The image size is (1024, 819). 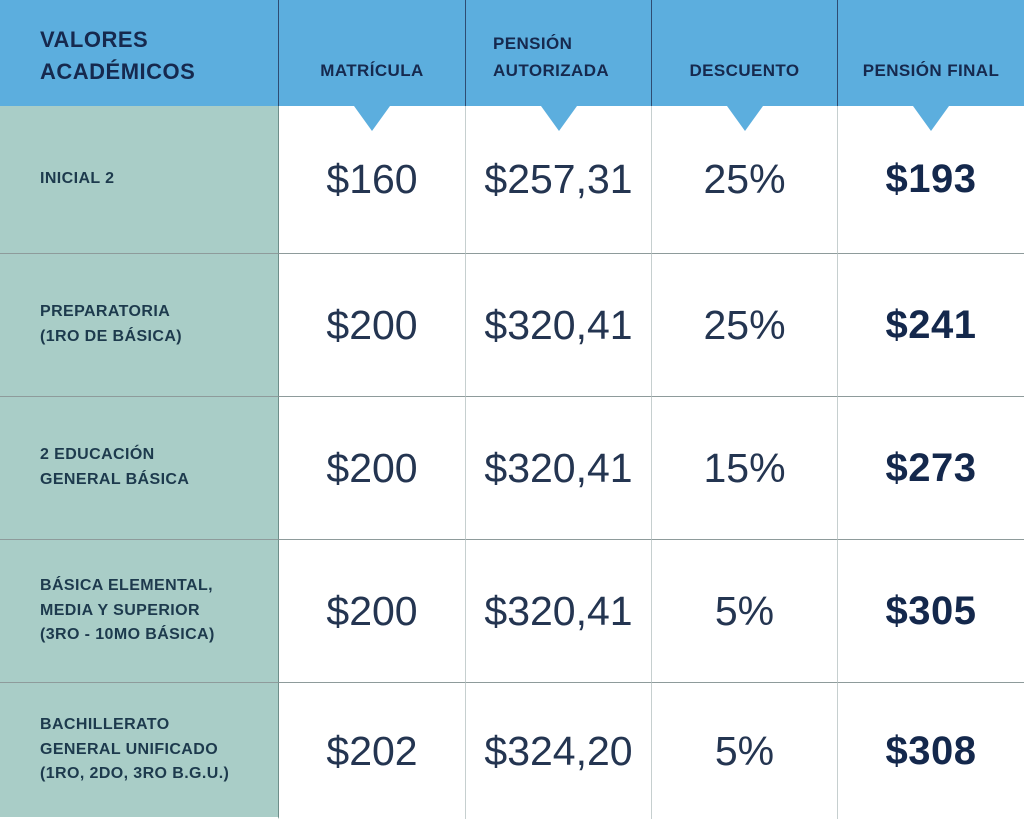 What do you see at coordinates (931, 750) in the screenshot?
I see `cell-pension-final: $308` at bounding box center [931, 750].